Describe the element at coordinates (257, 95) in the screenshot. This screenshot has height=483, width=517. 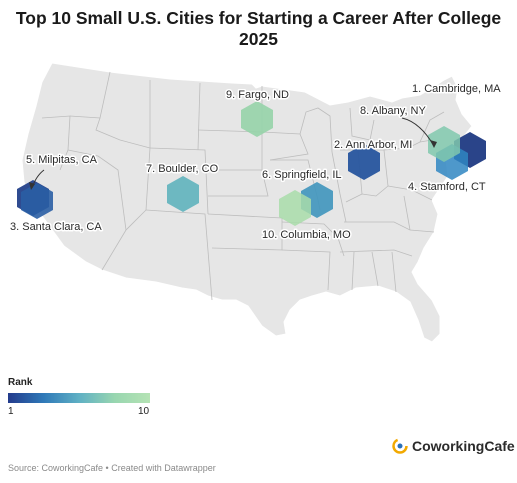
I see `city-label-fargo: 9. Fargo, ND` at that location.